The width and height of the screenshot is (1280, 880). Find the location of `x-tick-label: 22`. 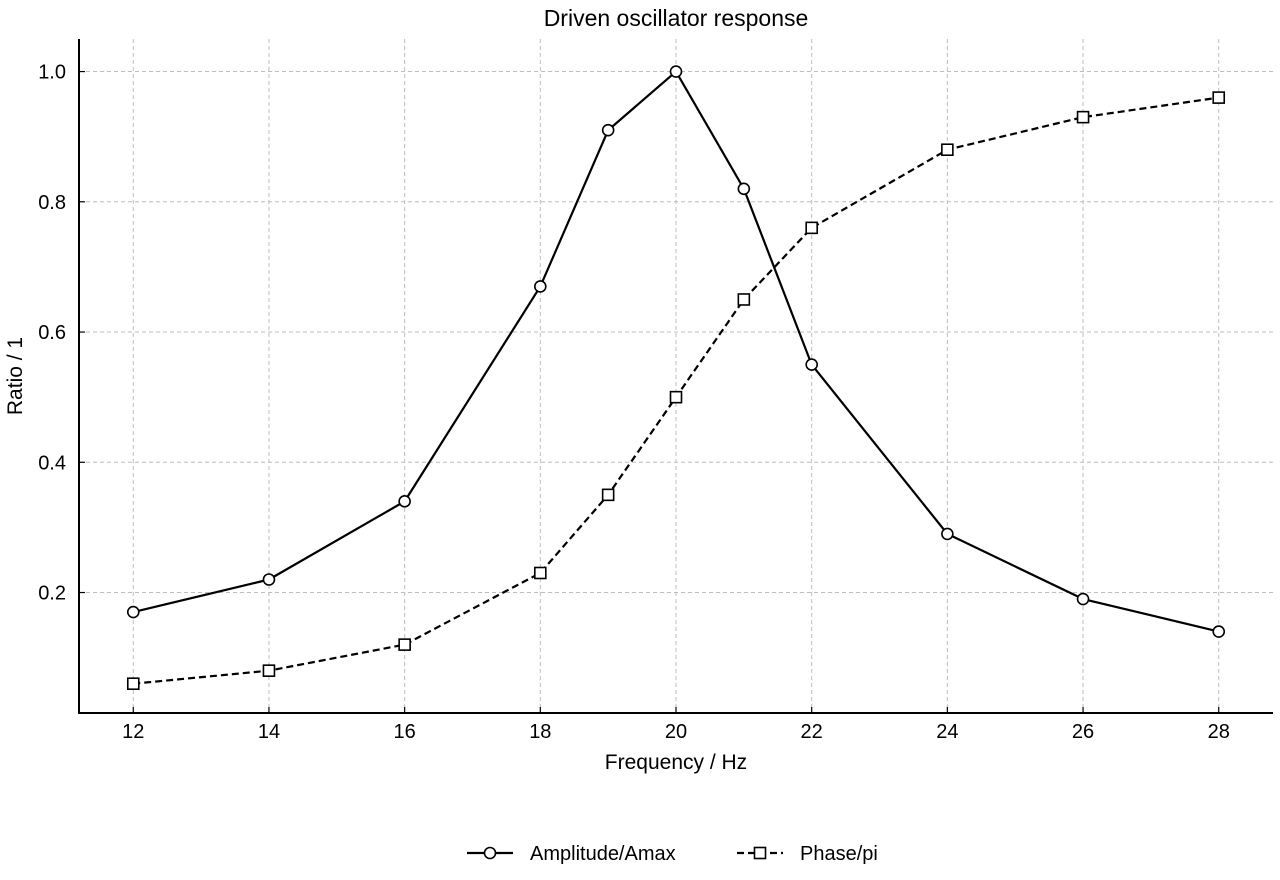

x-tick-label: 22 is located at coordinates (812, 732).